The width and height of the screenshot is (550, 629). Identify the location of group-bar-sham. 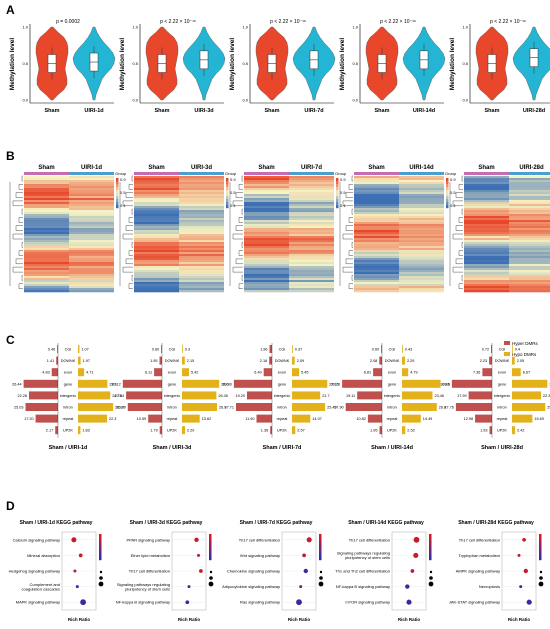
(156, 173).